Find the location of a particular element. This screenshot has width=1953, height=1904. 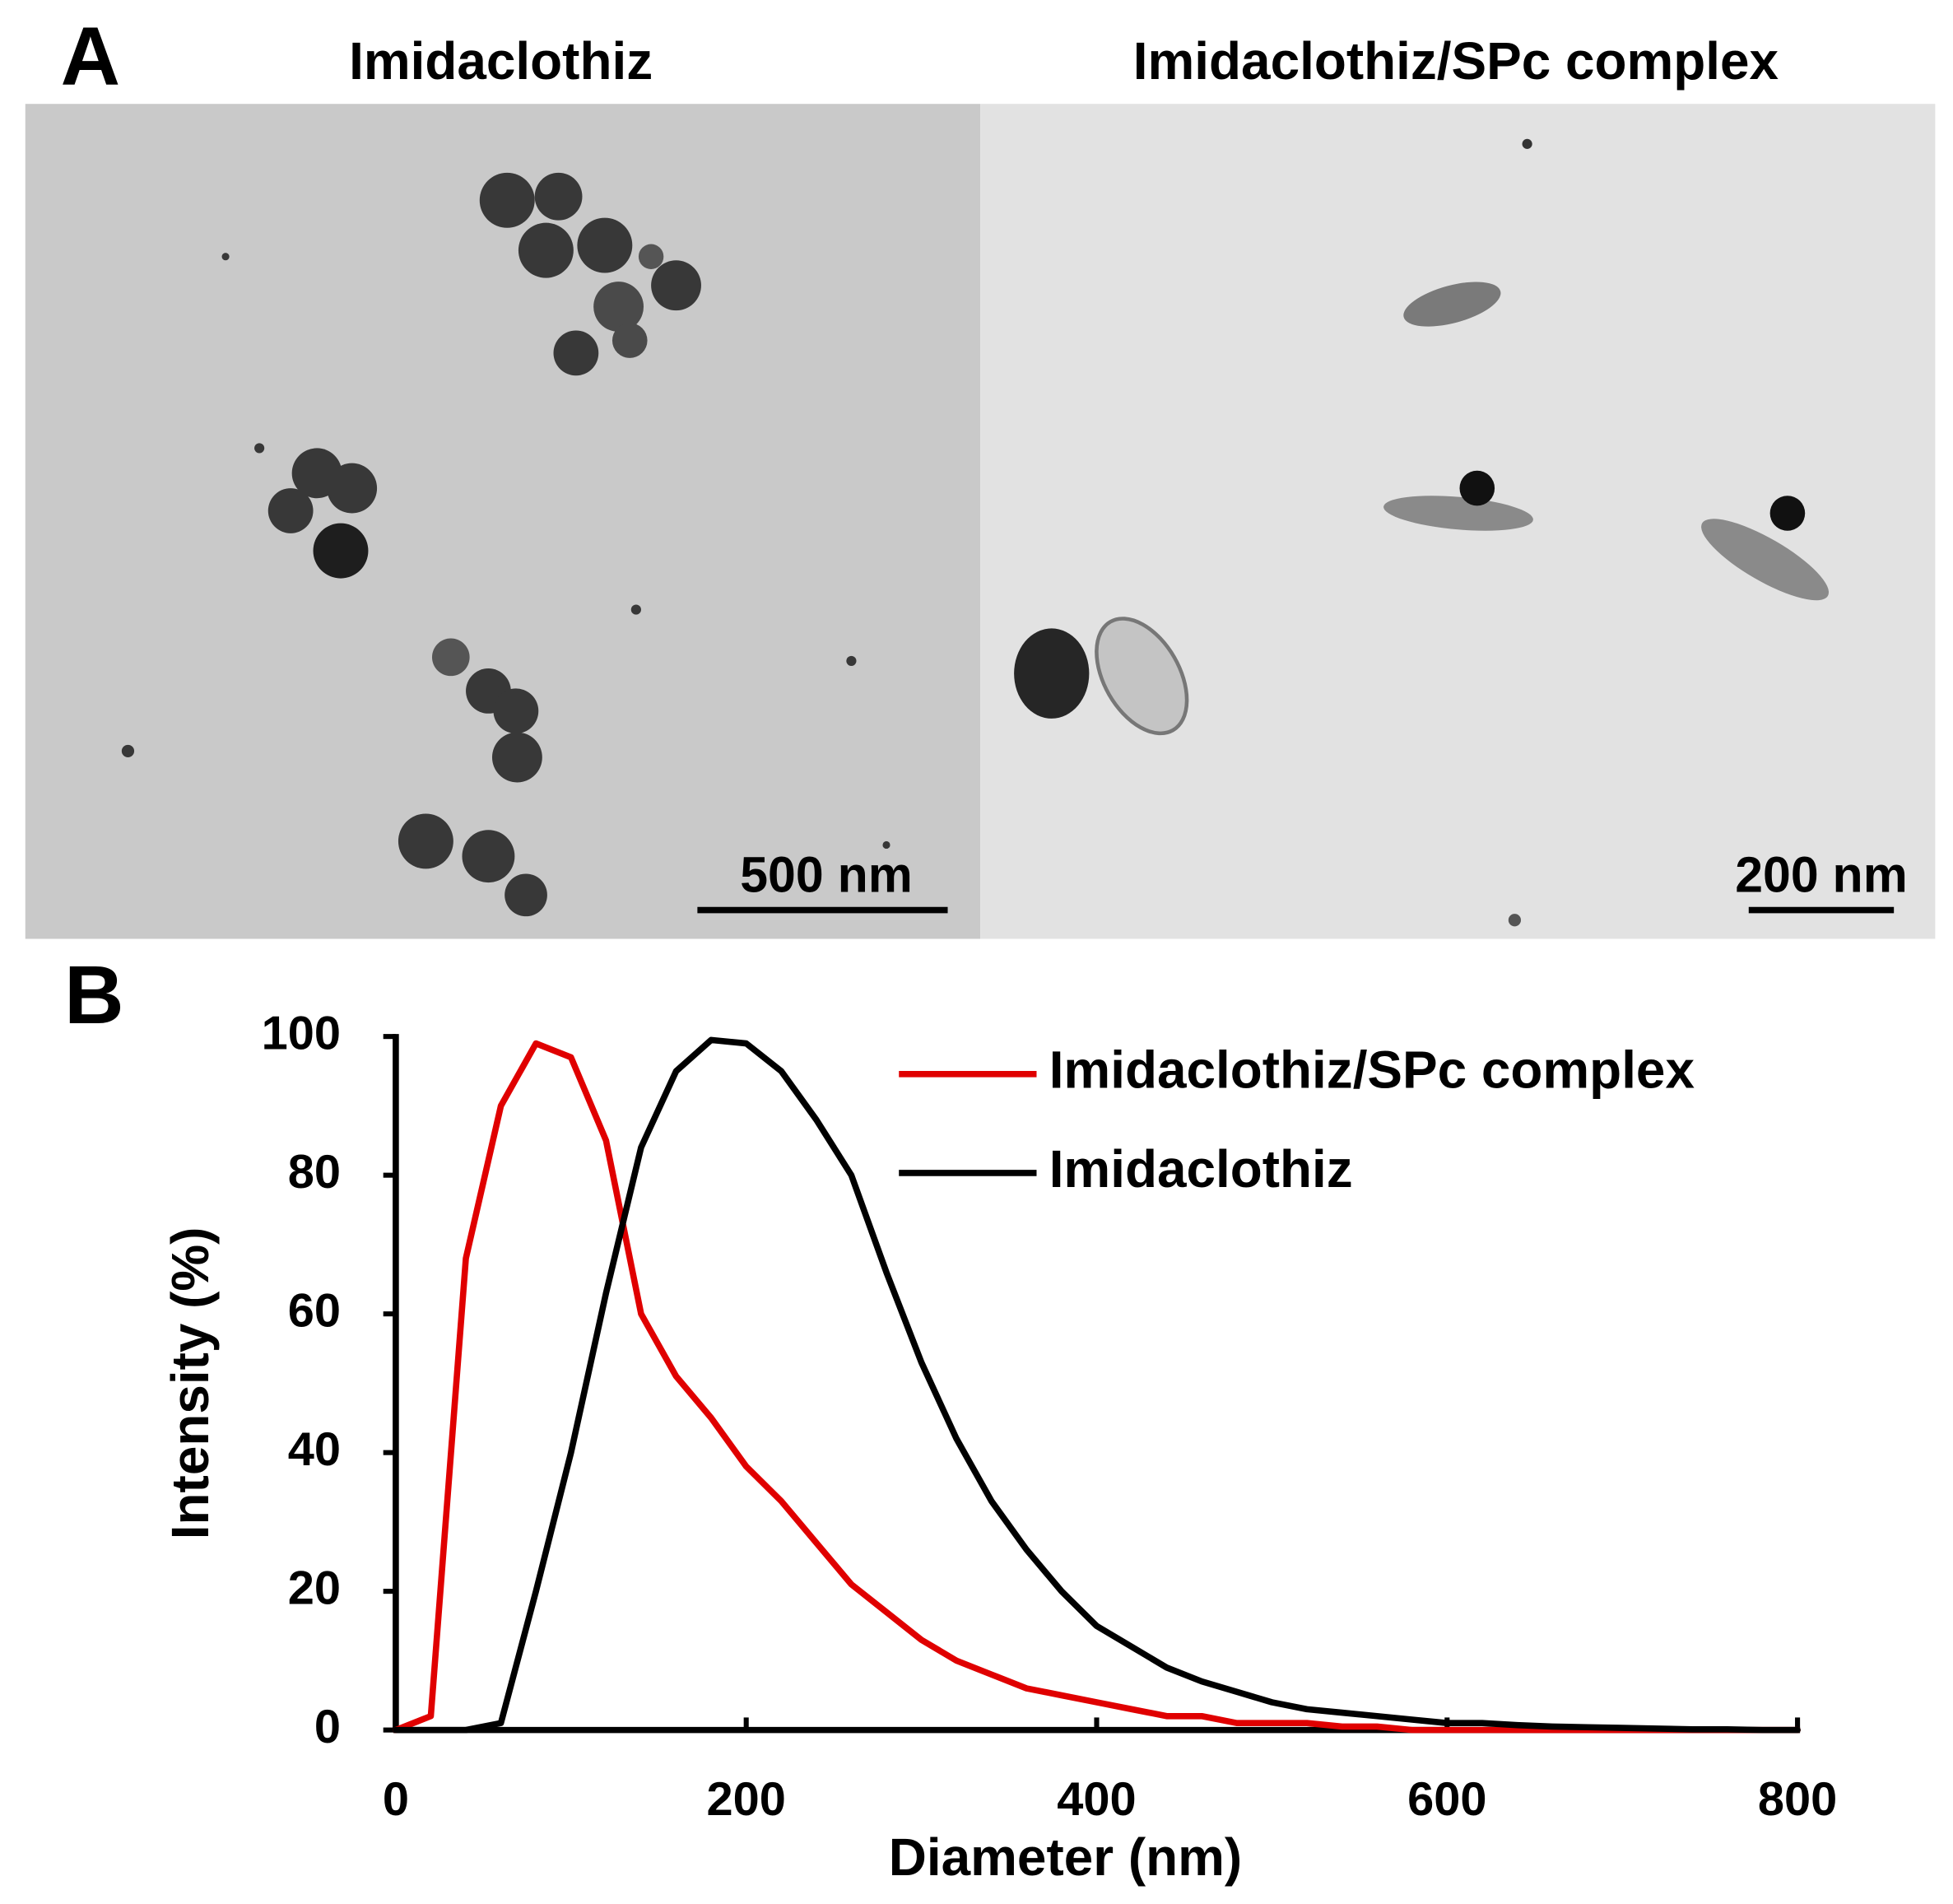

image-title: Imidaclothiz/SPc complex is located at coordinates (1456, 61).